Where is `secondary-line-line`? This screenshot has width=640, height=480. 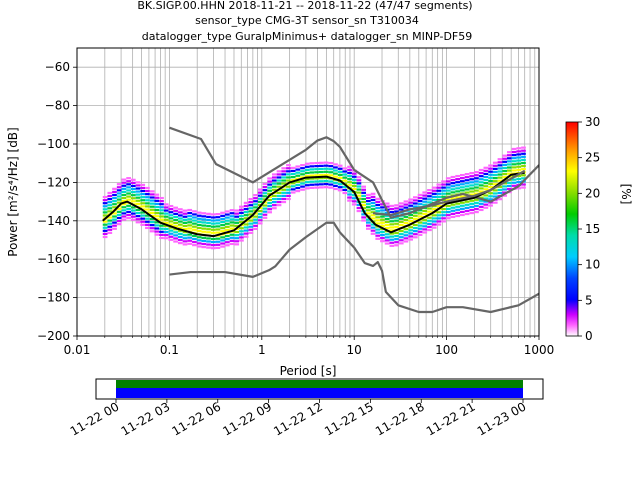
secondary-line-line is located at coordinates (449, 193).